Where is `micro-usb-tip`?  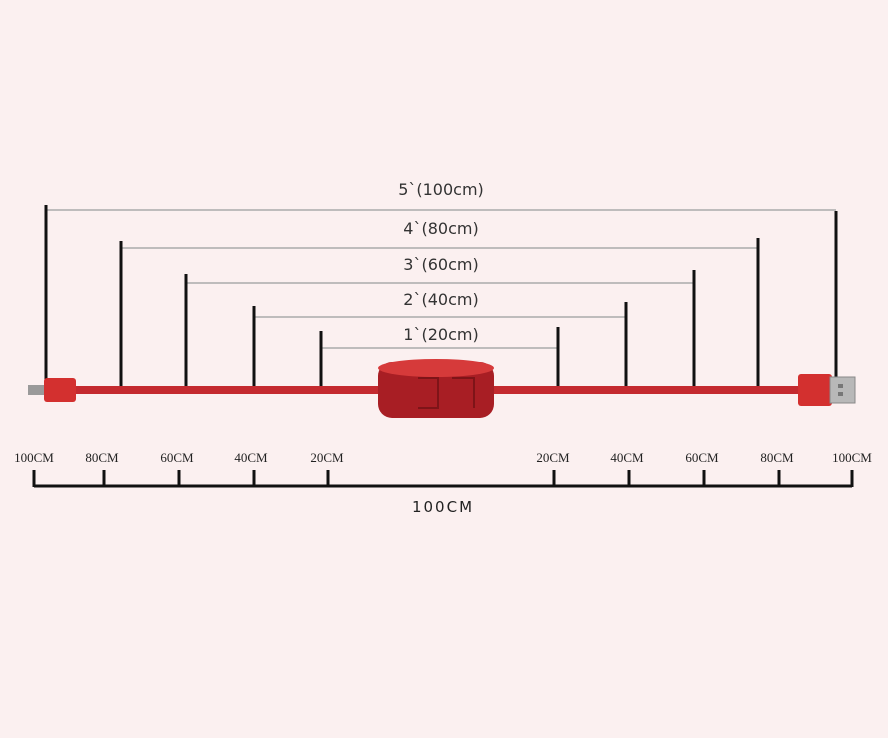 micro-usb-tip is located at coordinates (37, 390).